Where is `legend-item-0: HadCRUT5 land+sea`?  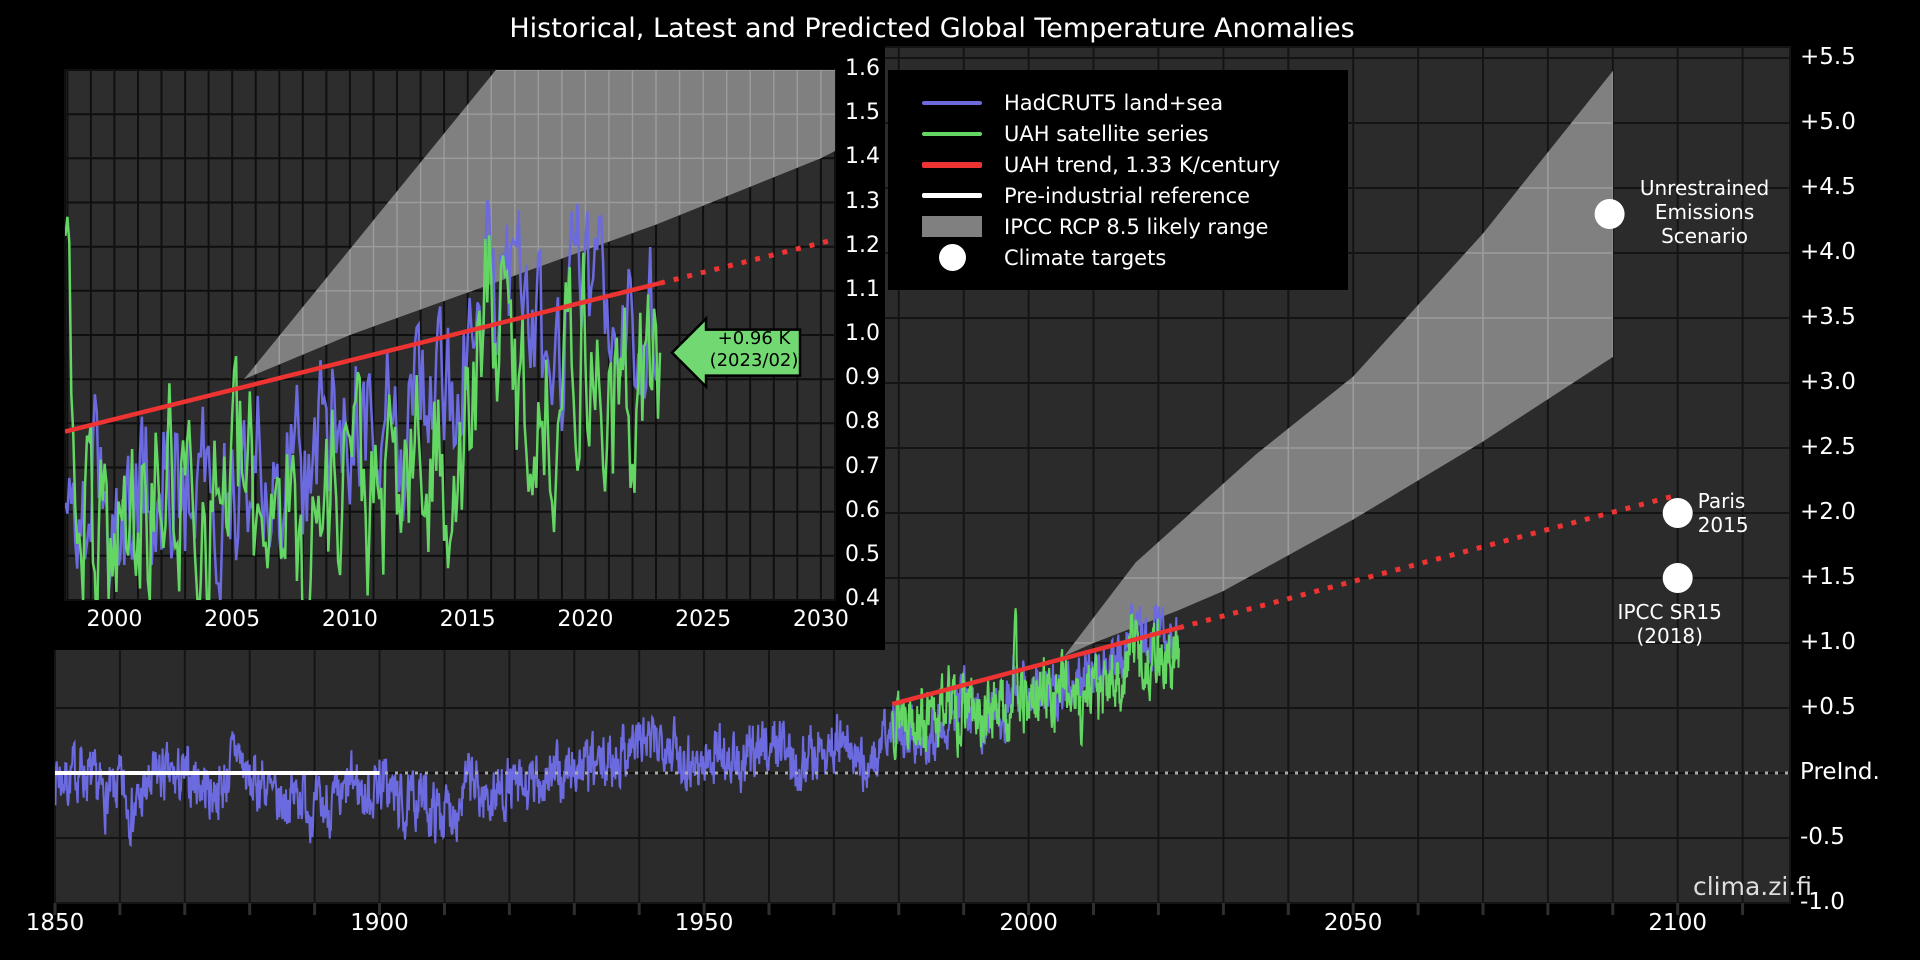 legend-item-0: HadCRUT5 land+sea is located at coordinates (1135, 102).